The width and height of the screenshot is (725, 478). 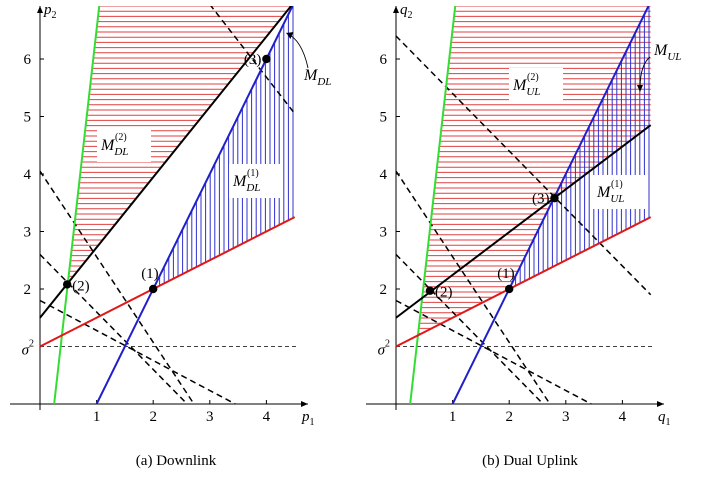 I want to click on region-label-m1: MDL, so click(x=246, y=183).